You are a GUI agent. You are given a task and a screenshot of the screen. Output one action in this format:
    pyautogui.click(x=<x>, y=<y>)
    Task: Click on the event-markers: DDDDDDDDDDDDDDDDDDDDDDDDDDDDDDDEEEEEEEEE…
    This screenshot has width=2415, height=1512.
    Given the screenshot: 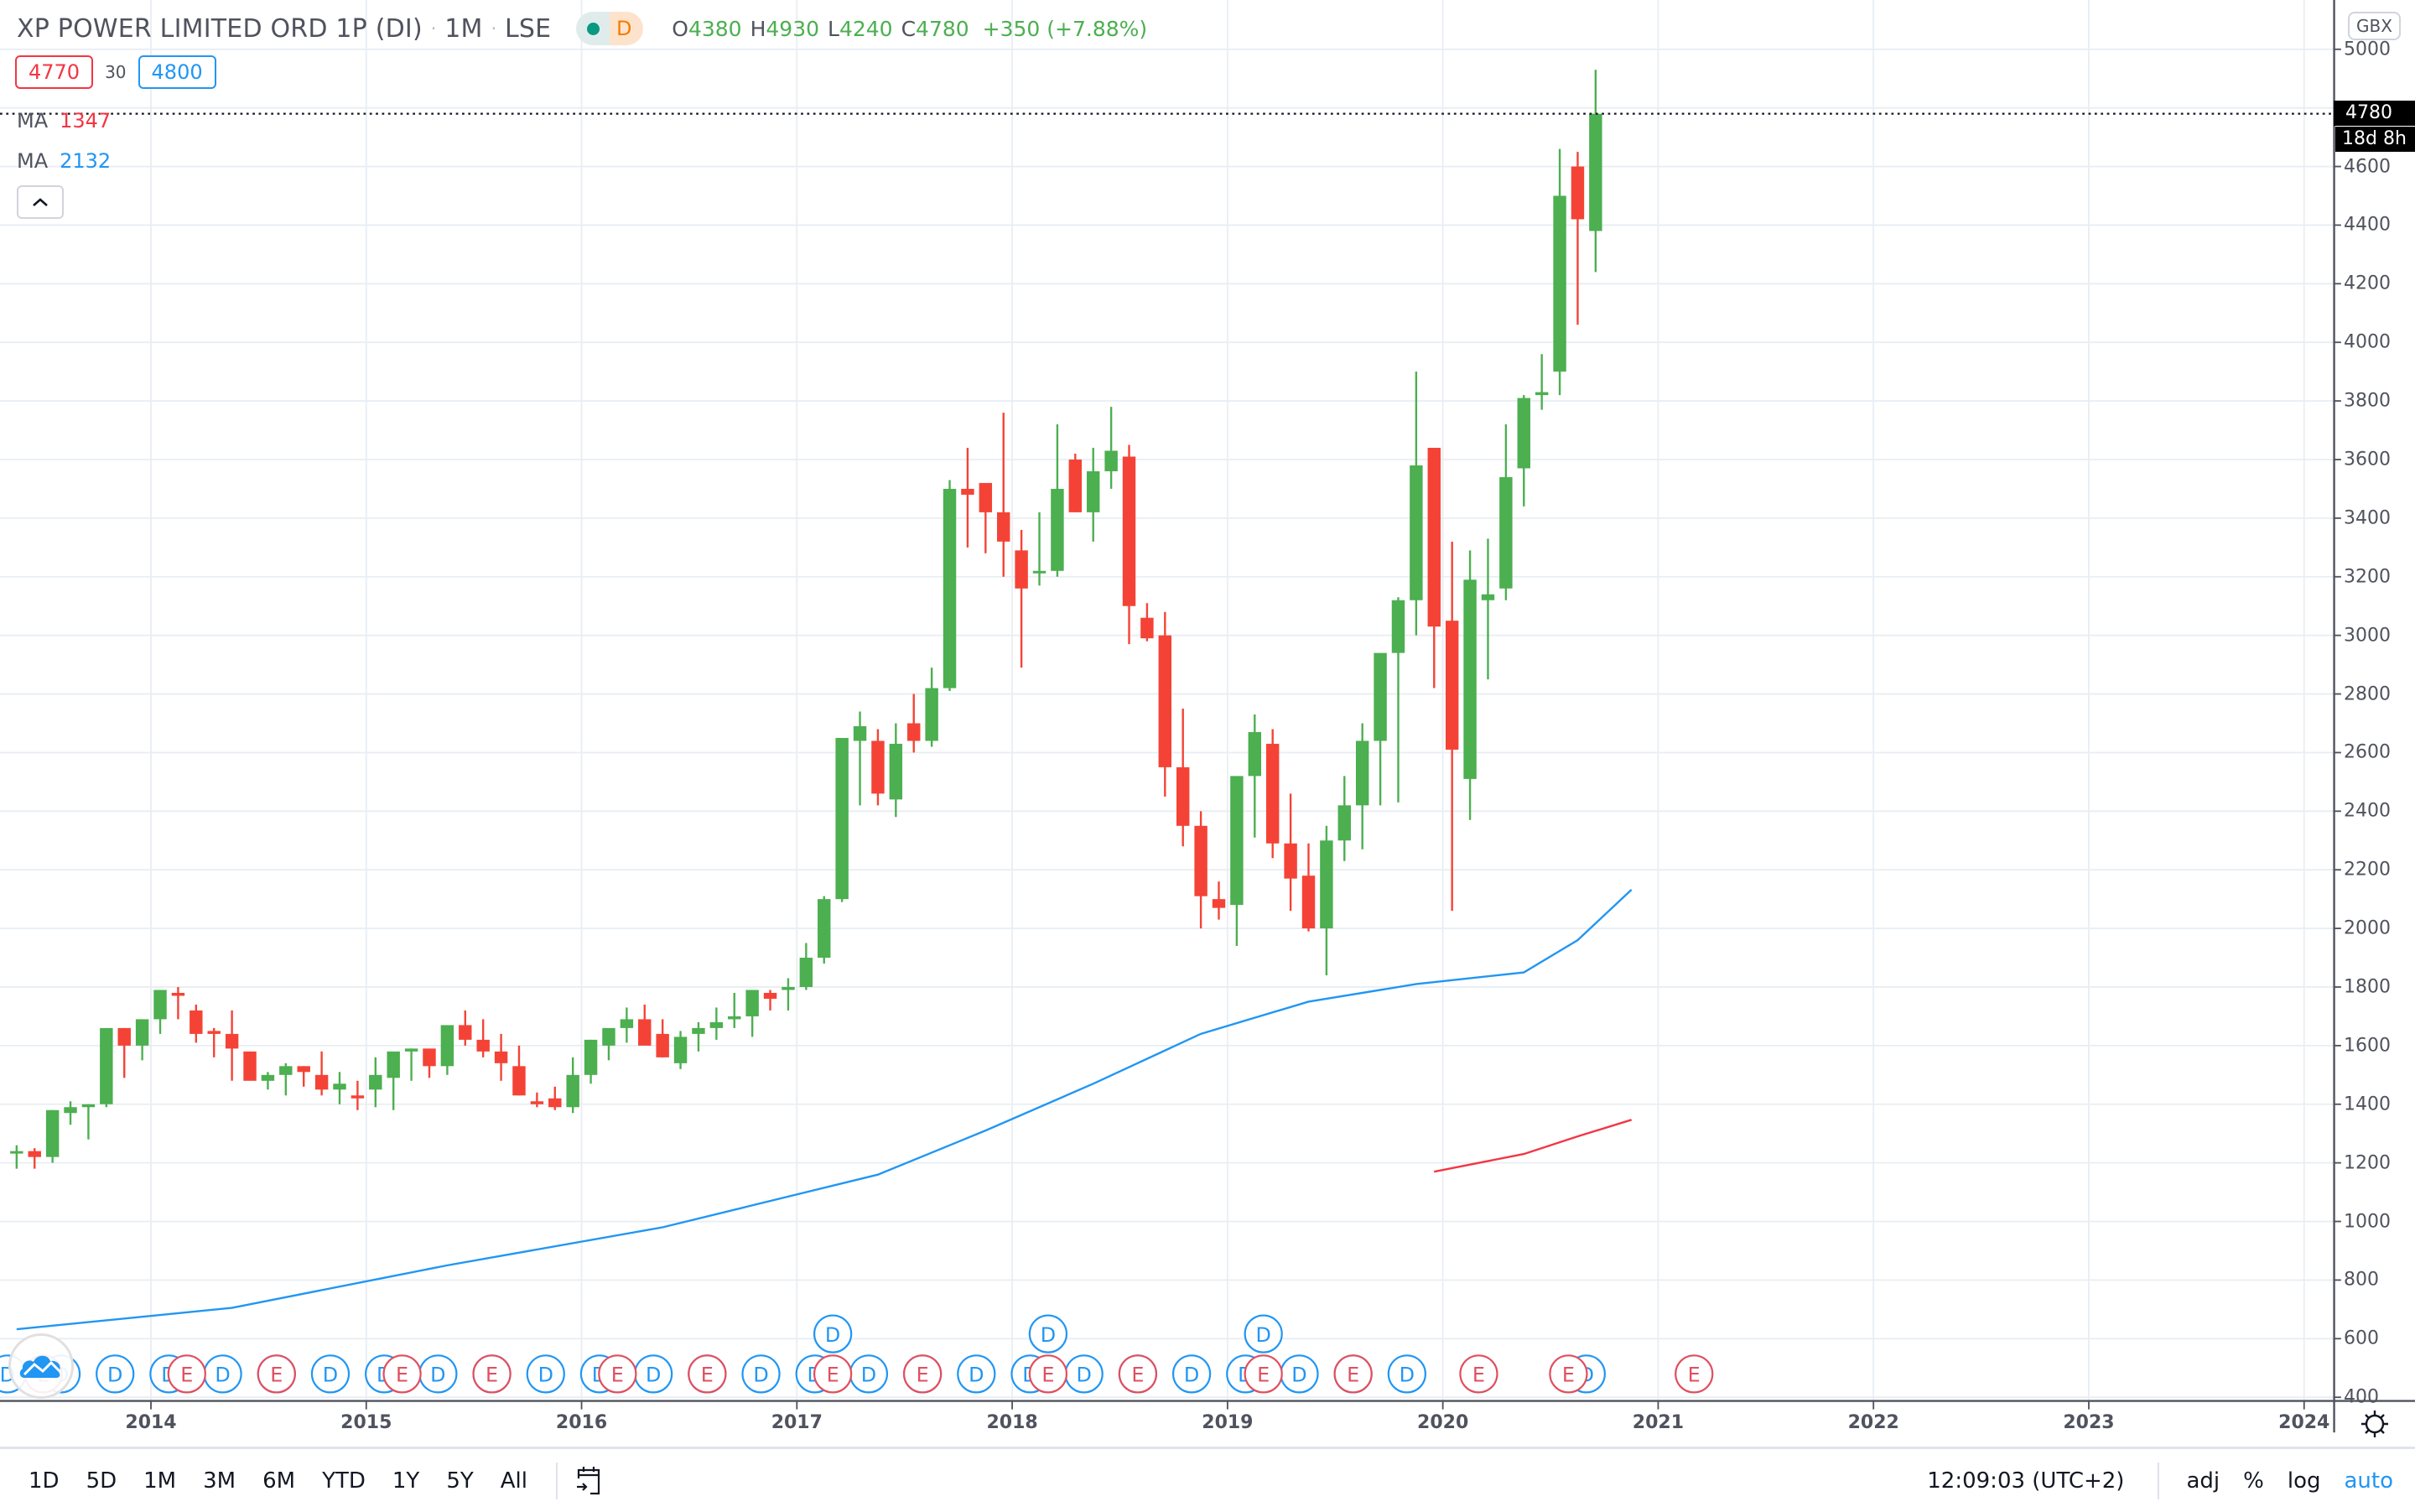 What is the action you would take?
    pyautogui.click(x=857, y=1354)
    